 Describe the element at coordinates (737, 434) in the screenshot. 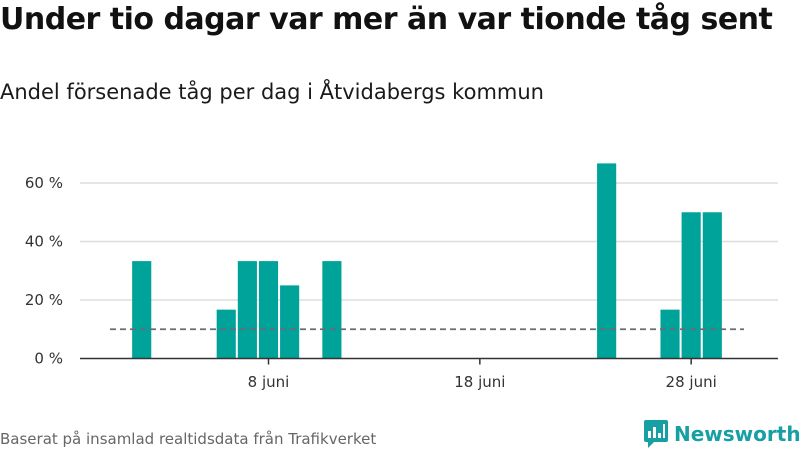

I see `brand-name: Newsworthy` at that location.